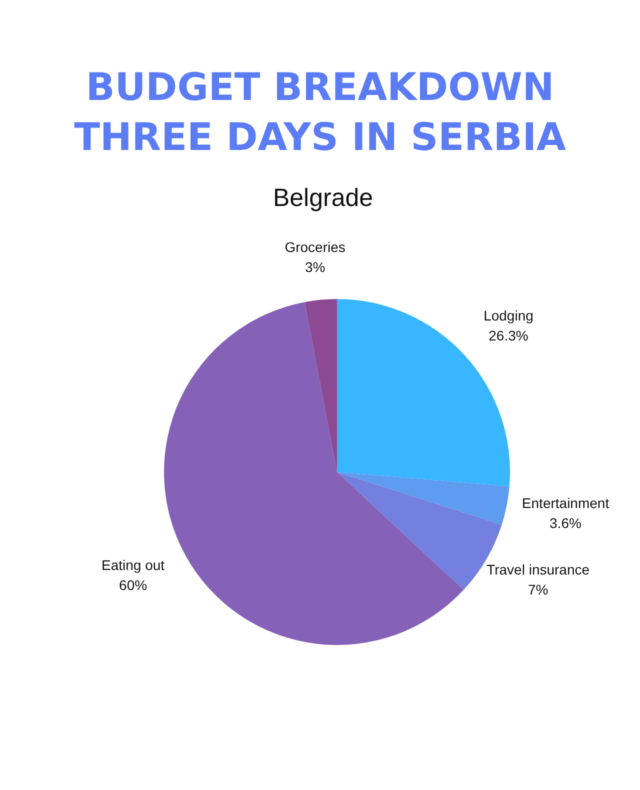 Image resolution: width=640 pixels, height=790 pixels. What do you see at coordinates (315, 266) in the screenshot?
I see `data-label: 3%` at bounding box center [315, 266].